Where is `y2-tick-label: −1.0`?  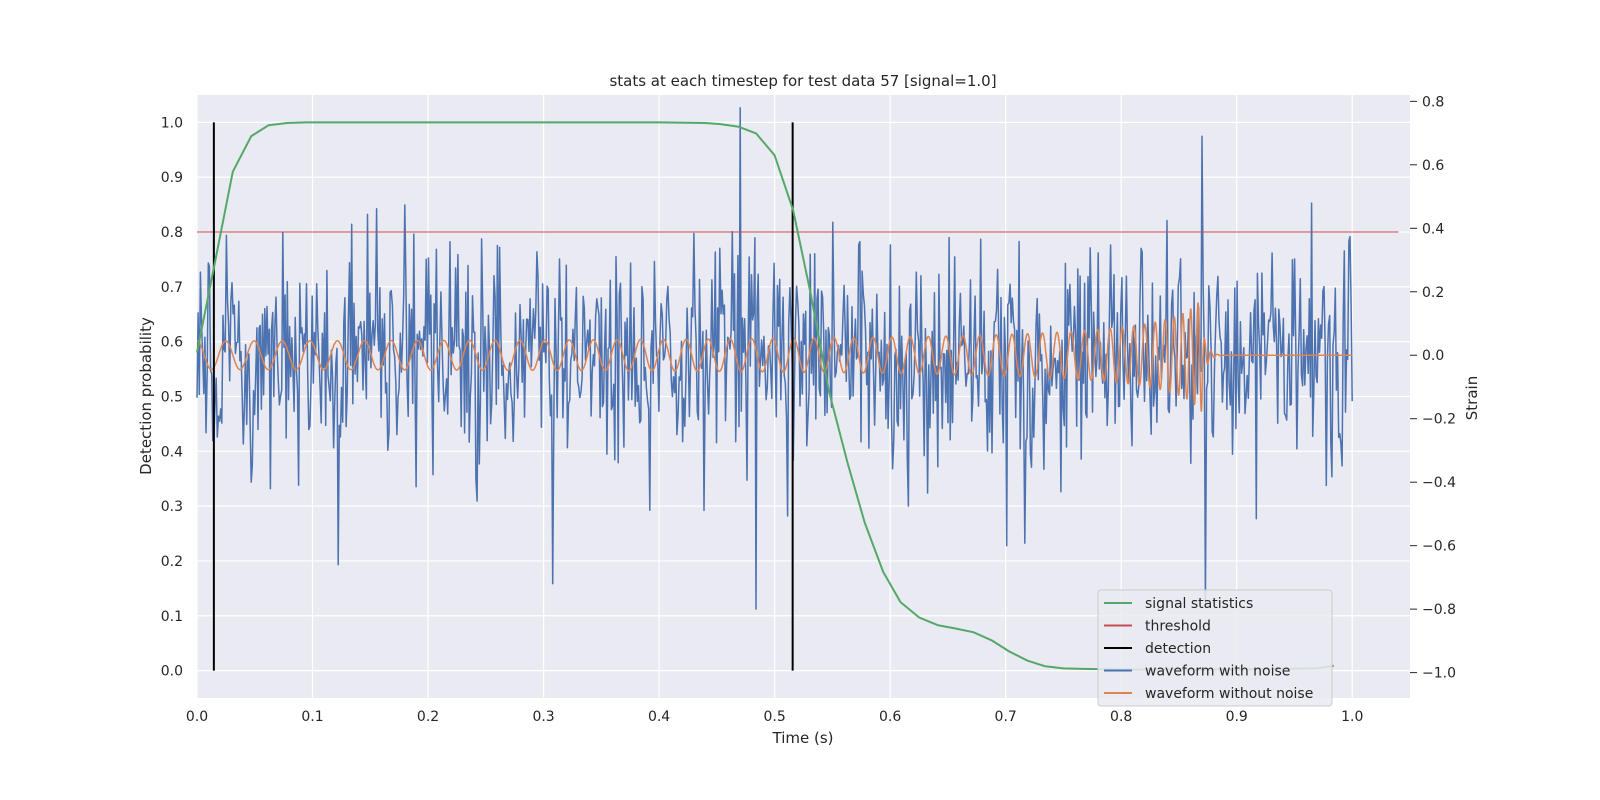
y2-tick-label: −1.0 is located at coordinates (1439, 674).